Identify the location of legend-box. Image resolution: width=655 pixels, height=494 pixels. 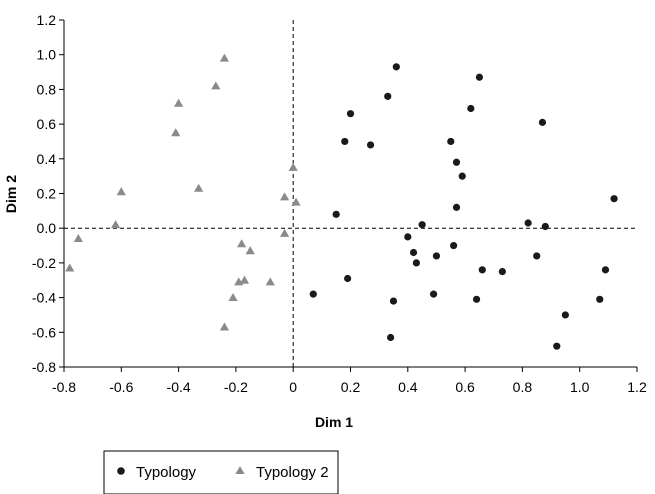
(221, 472).